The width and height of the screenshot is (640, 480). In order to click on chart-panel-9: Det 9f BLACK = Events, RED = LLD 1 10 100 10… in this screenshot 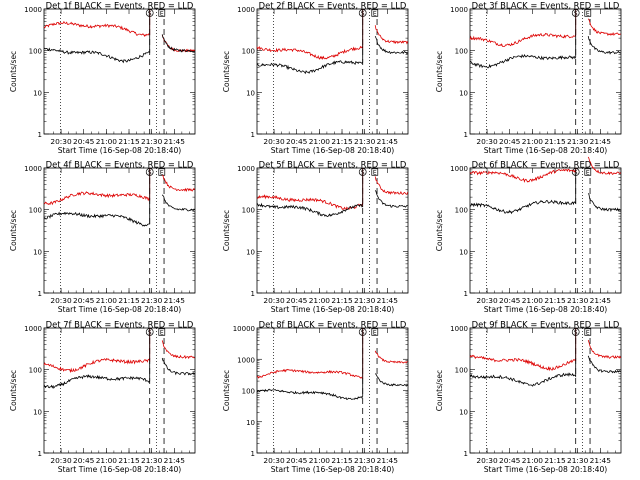, I will do `click(528, 397)`.